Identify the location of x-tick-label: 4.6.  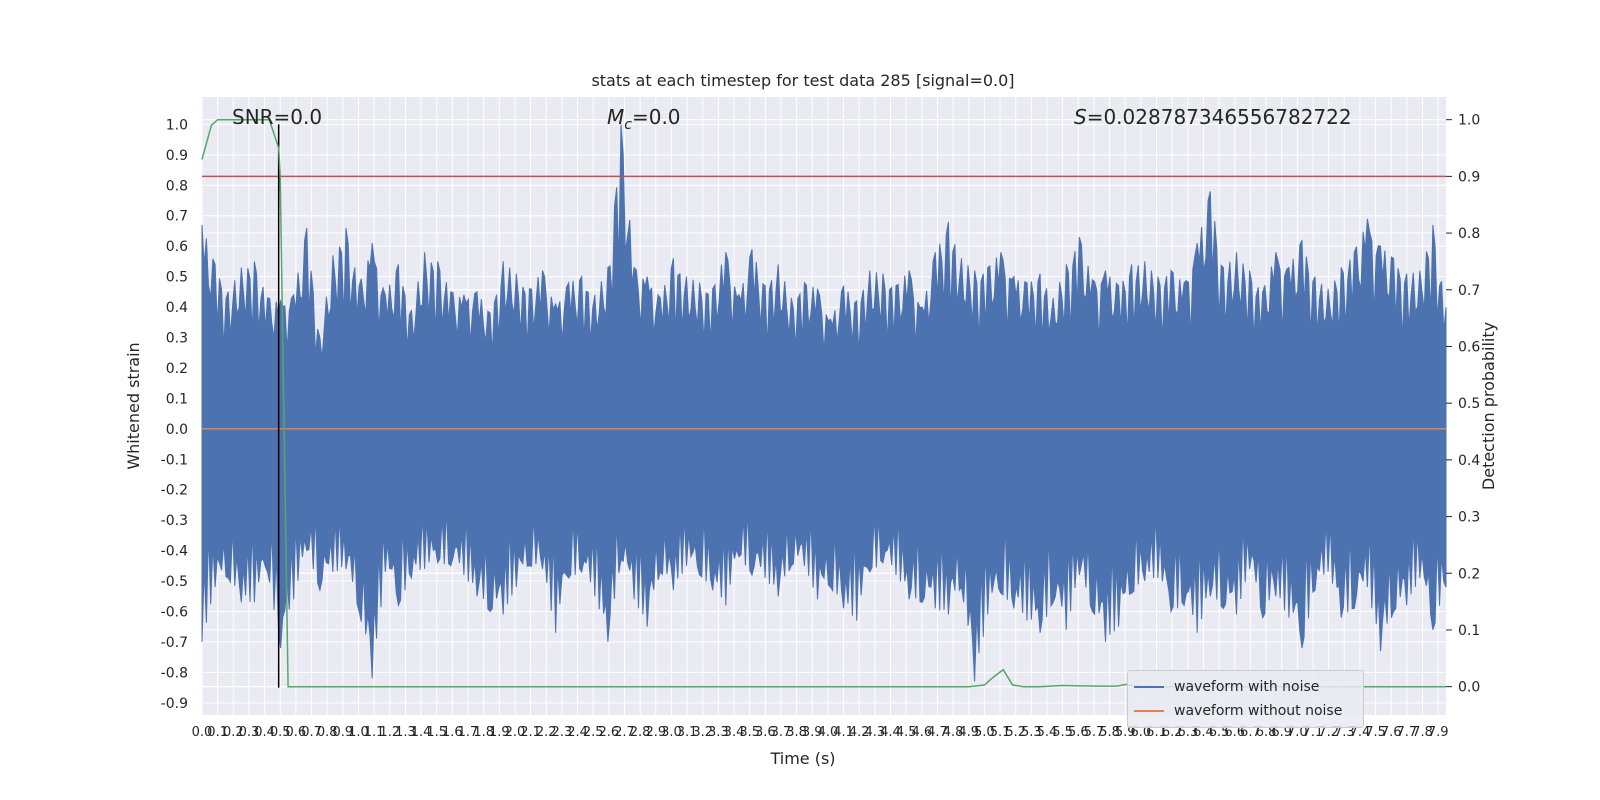
(921, 732).